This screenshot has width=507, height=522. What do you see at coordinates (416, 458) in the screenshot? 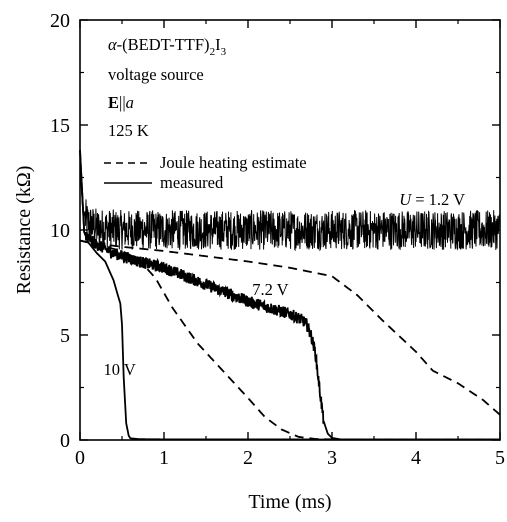
I see `x-tick-label: 4` at bounding box center [416, 458].